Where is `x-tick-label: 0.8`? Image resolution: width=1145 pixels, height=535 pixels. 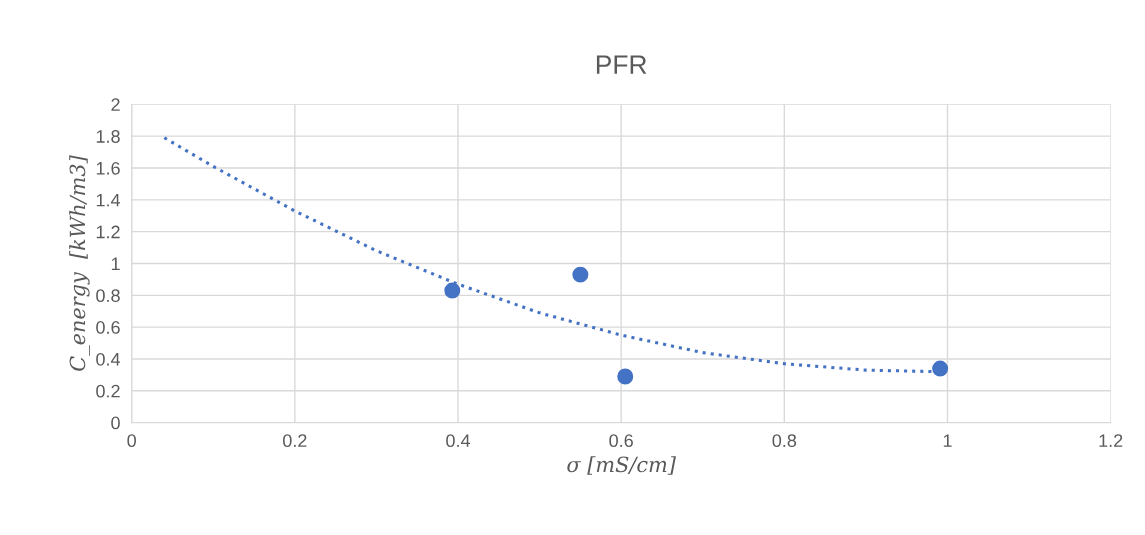 x-tick-label: 0.8 is located at coordinates (784, 441).